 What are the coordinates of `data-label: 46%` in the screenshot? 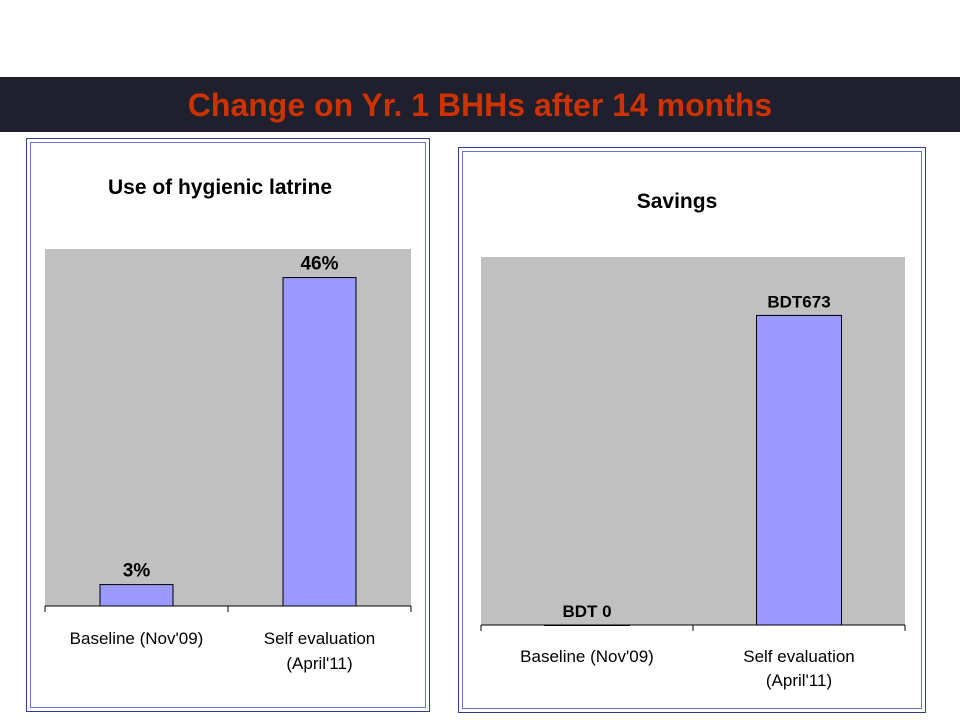 It's located at (319, 264).